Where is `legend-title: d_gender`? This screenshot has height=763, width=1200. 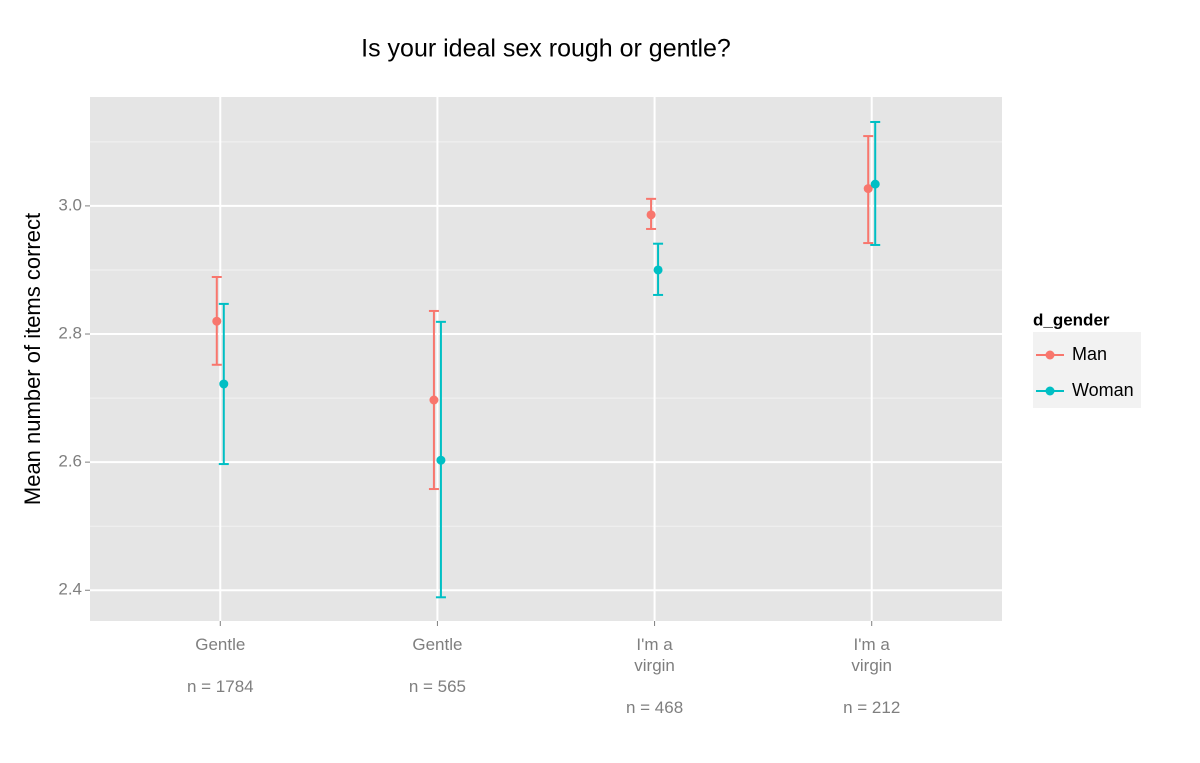
legend-title: d_gender is located at coordinates (1071, 319).